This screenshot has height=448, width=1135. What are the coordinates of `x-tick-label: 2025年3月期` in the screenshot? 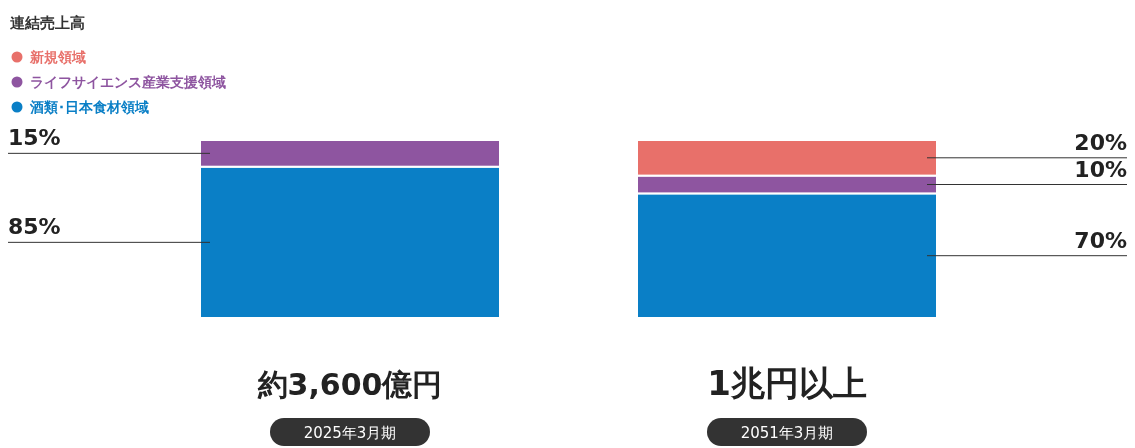 It's located at (350, 433).